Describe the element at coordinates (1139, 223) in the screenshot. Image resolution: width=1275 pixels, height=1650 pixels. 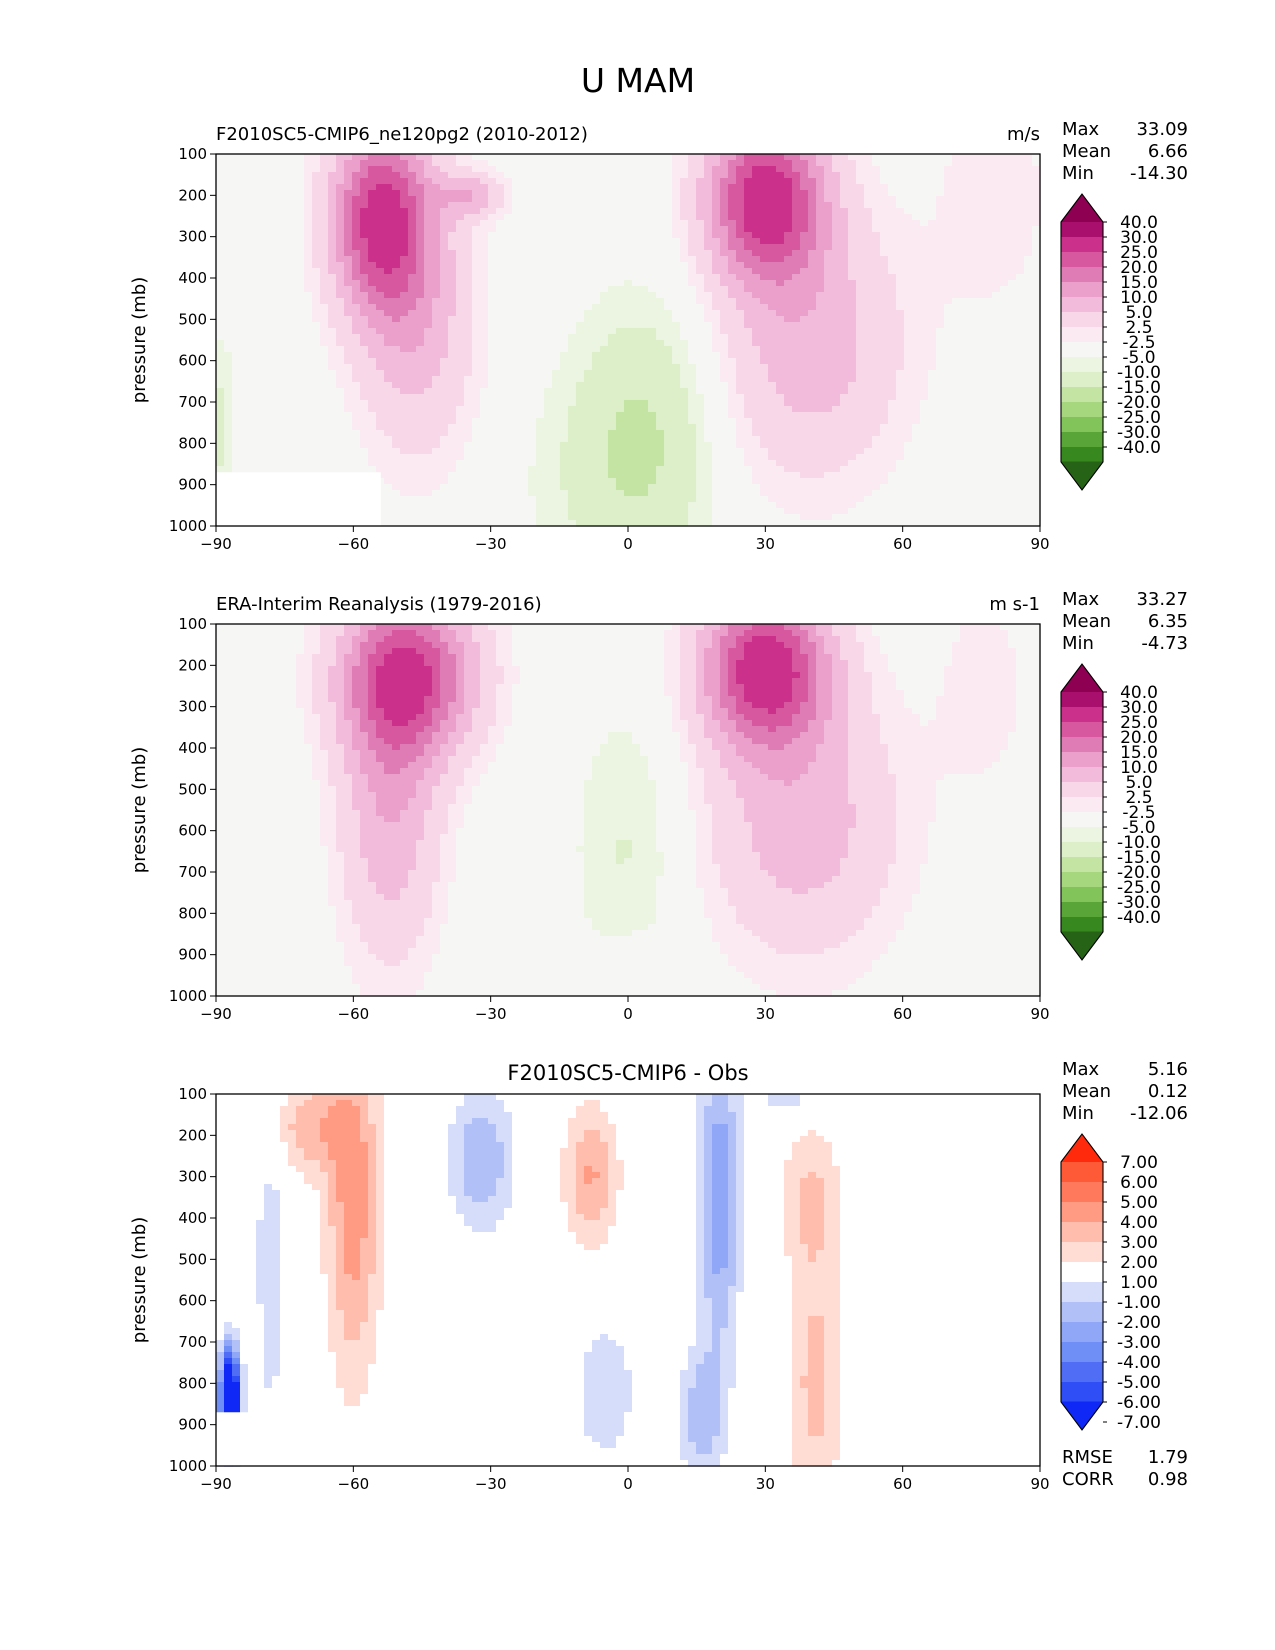
I see `colorbar-tick-label: 40.0` at that location.